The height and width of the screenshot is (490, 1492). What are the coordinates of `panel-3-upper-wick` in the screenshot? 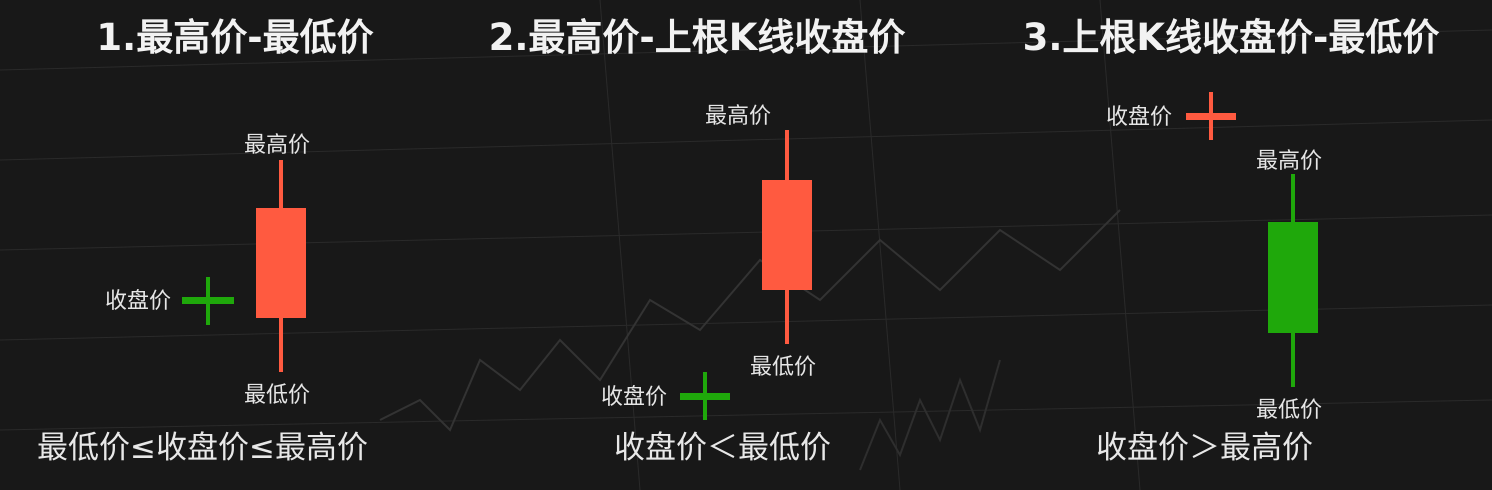 It's located at (1293, 198).